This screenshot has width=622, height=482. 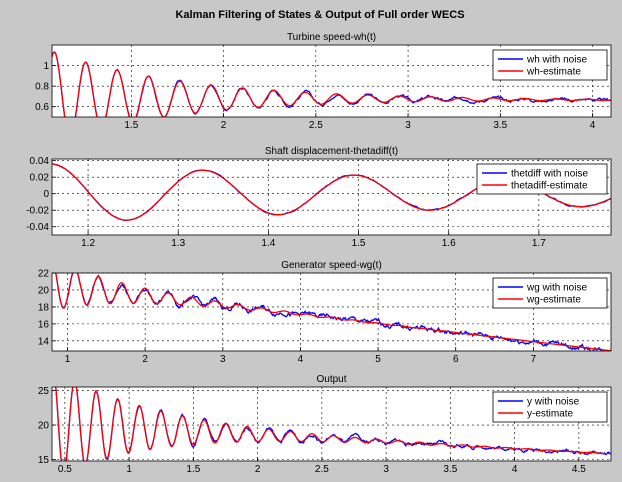 What do you see at coordinates (88, 243) in the screenshot?
I see `x-tick-label: 1.2` at bounding box center [88, 243].